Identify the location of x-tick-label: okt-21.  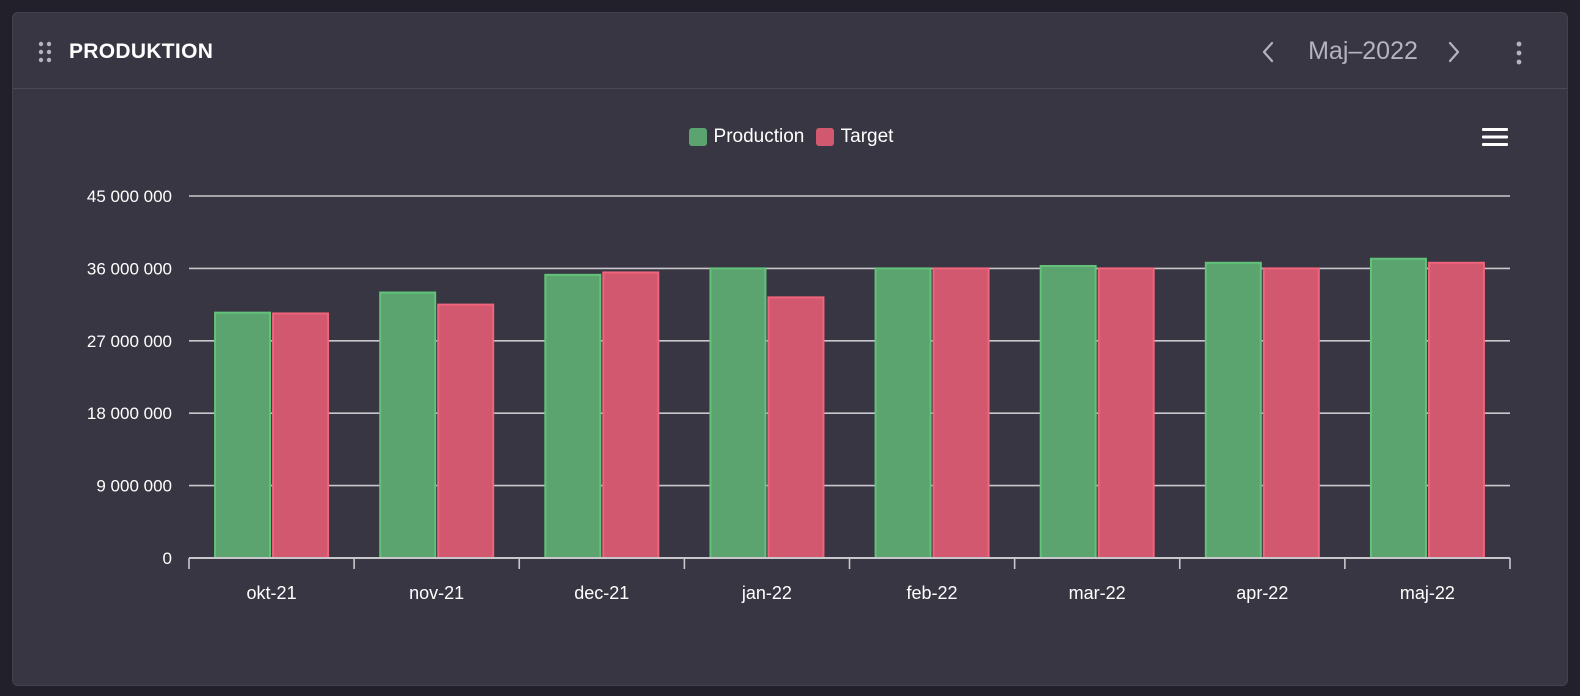
(272, 593).